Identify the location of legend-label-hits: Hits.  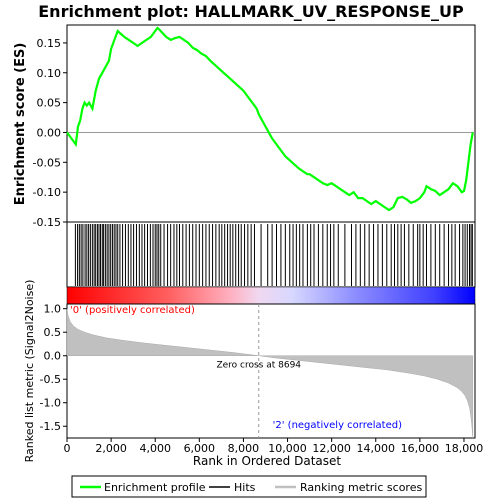
(245, 487).